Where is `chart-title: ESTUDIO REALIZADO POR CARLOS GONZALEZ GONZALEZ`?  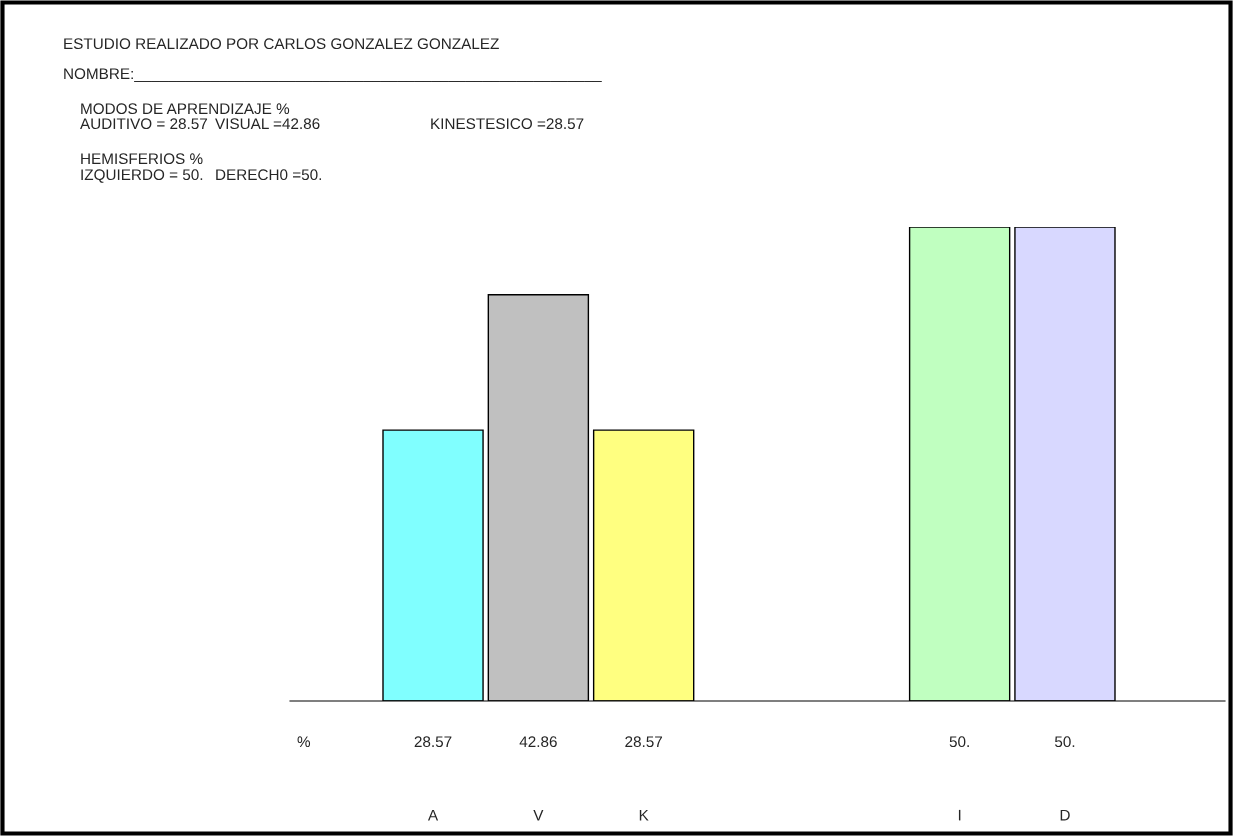
chart-title: ESTUDIO REALIZADO POR CARLOS GONZALEZ GONZALEZ is located at coordinates (281, 44).